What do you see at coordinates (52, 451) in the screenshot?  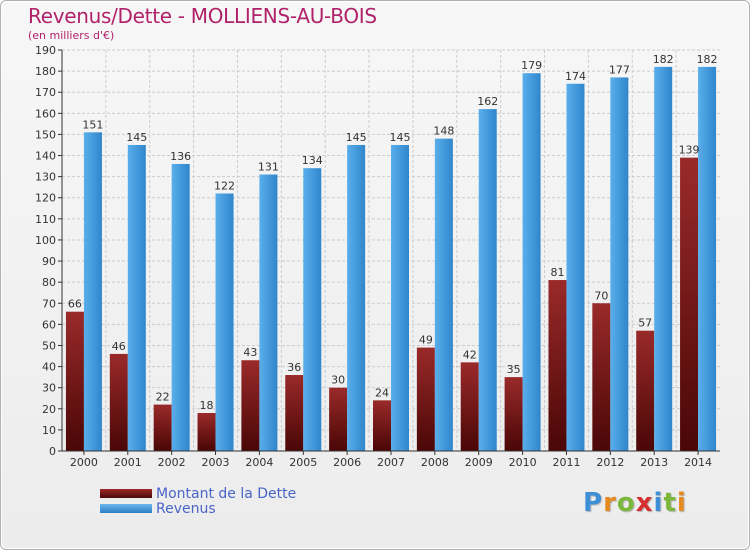 I see `y-tick-label: 0` at bounding box center [52, 451].